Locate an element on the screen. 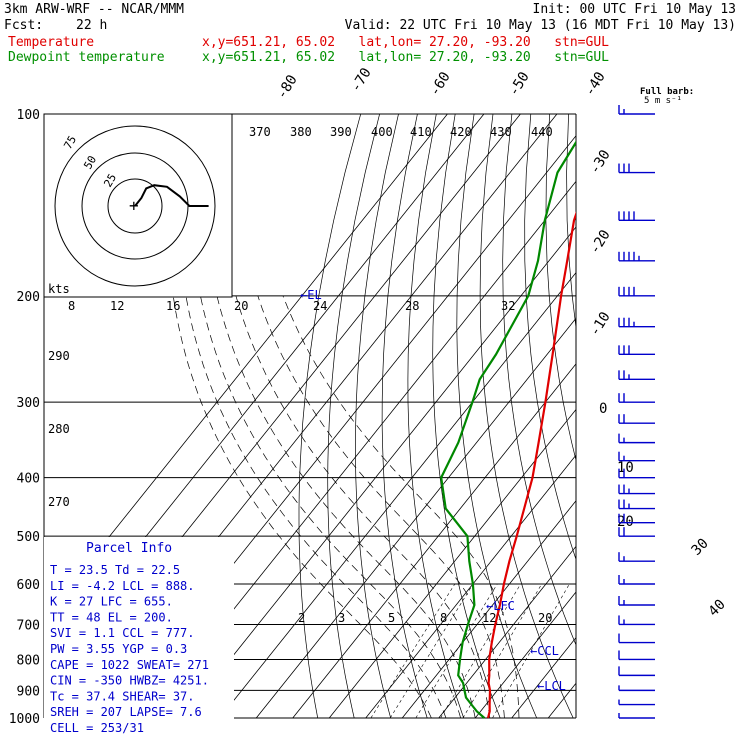 The height and width of the screenshot is (740, 740). forecast-hour: 22 h is located at coordinates (92, 25).